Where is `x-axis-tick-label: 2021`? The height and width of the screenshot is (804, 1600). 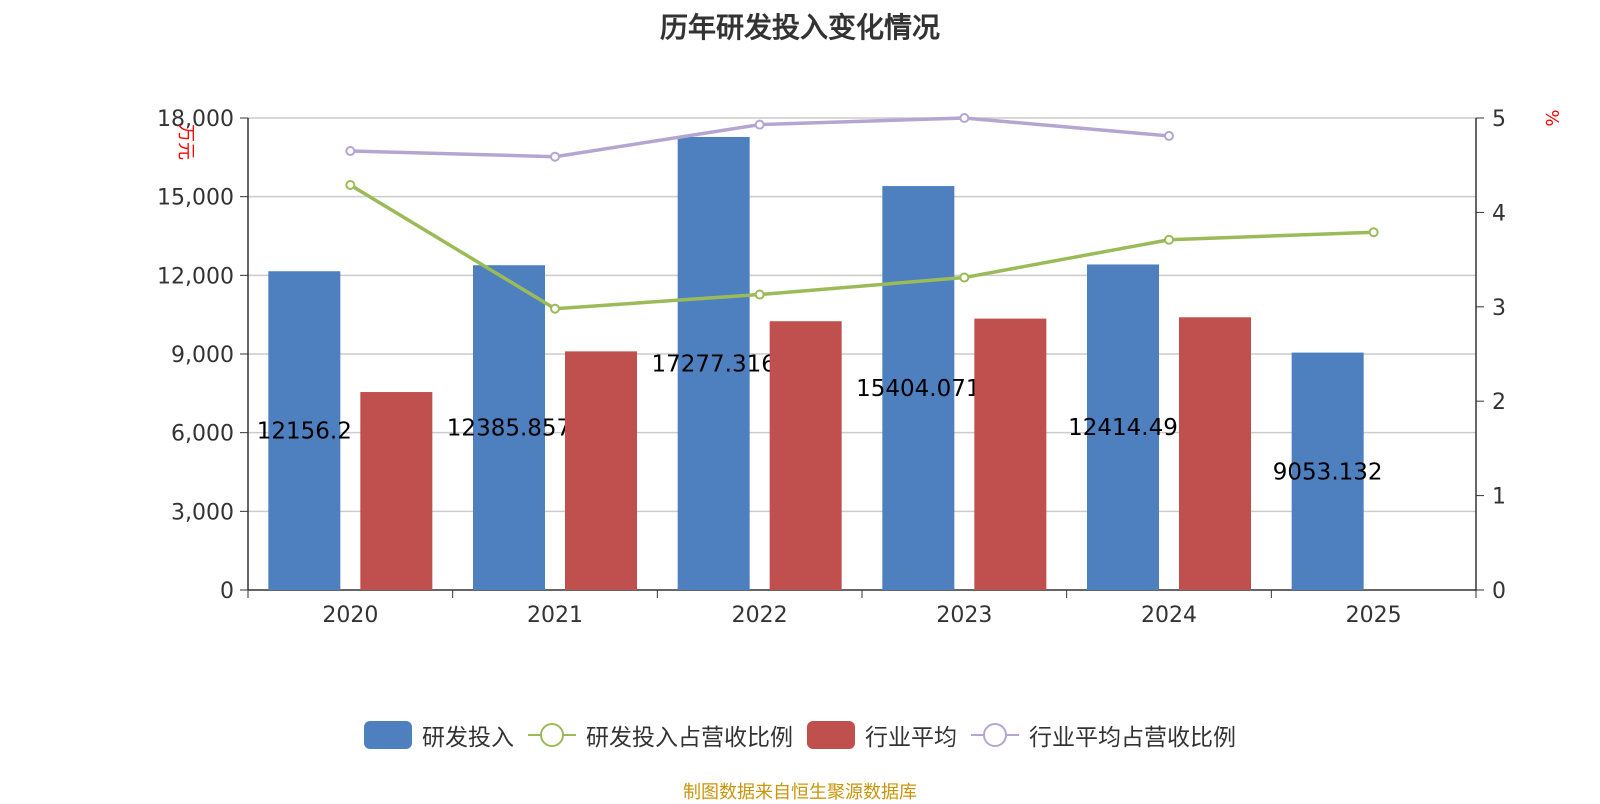
x-axis-tick-label: 2021 is located at coordinates (555, 615).